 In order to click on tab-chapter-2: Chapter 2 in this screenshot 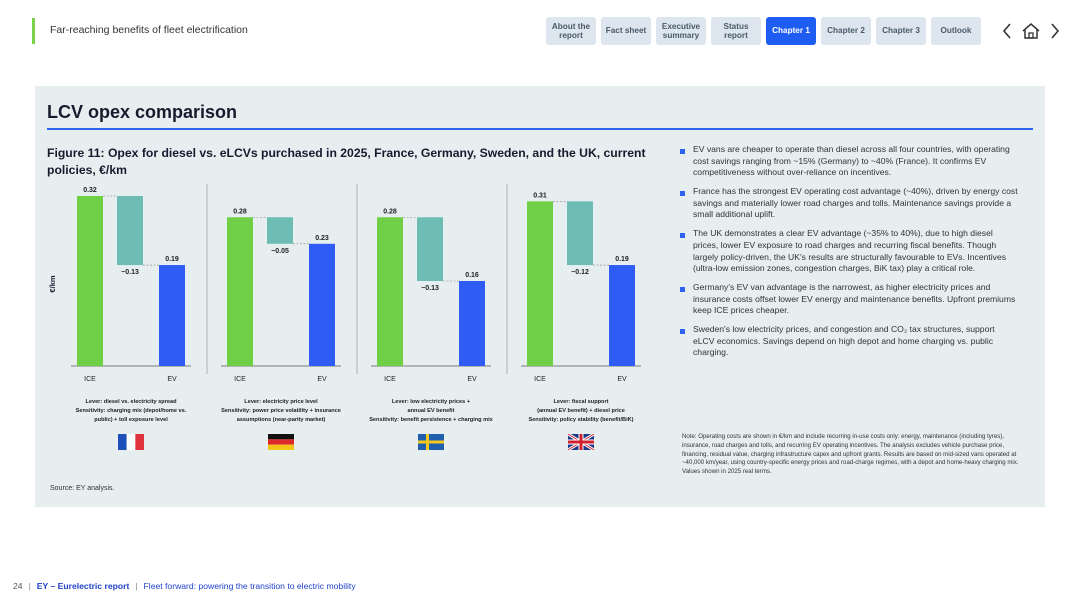, I will do `click(846, 31)`.